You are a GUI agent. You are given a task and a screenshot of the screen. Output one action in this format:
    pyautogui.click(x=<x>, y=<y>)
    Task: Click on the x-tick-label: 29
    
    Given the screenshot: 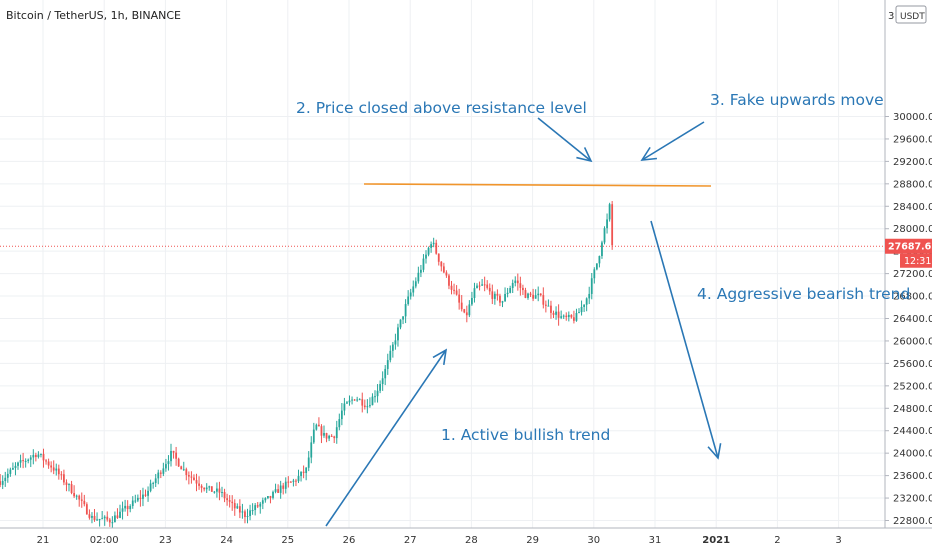 What is the action you would take?
    pyautogui.click(x=532, y=540)
    